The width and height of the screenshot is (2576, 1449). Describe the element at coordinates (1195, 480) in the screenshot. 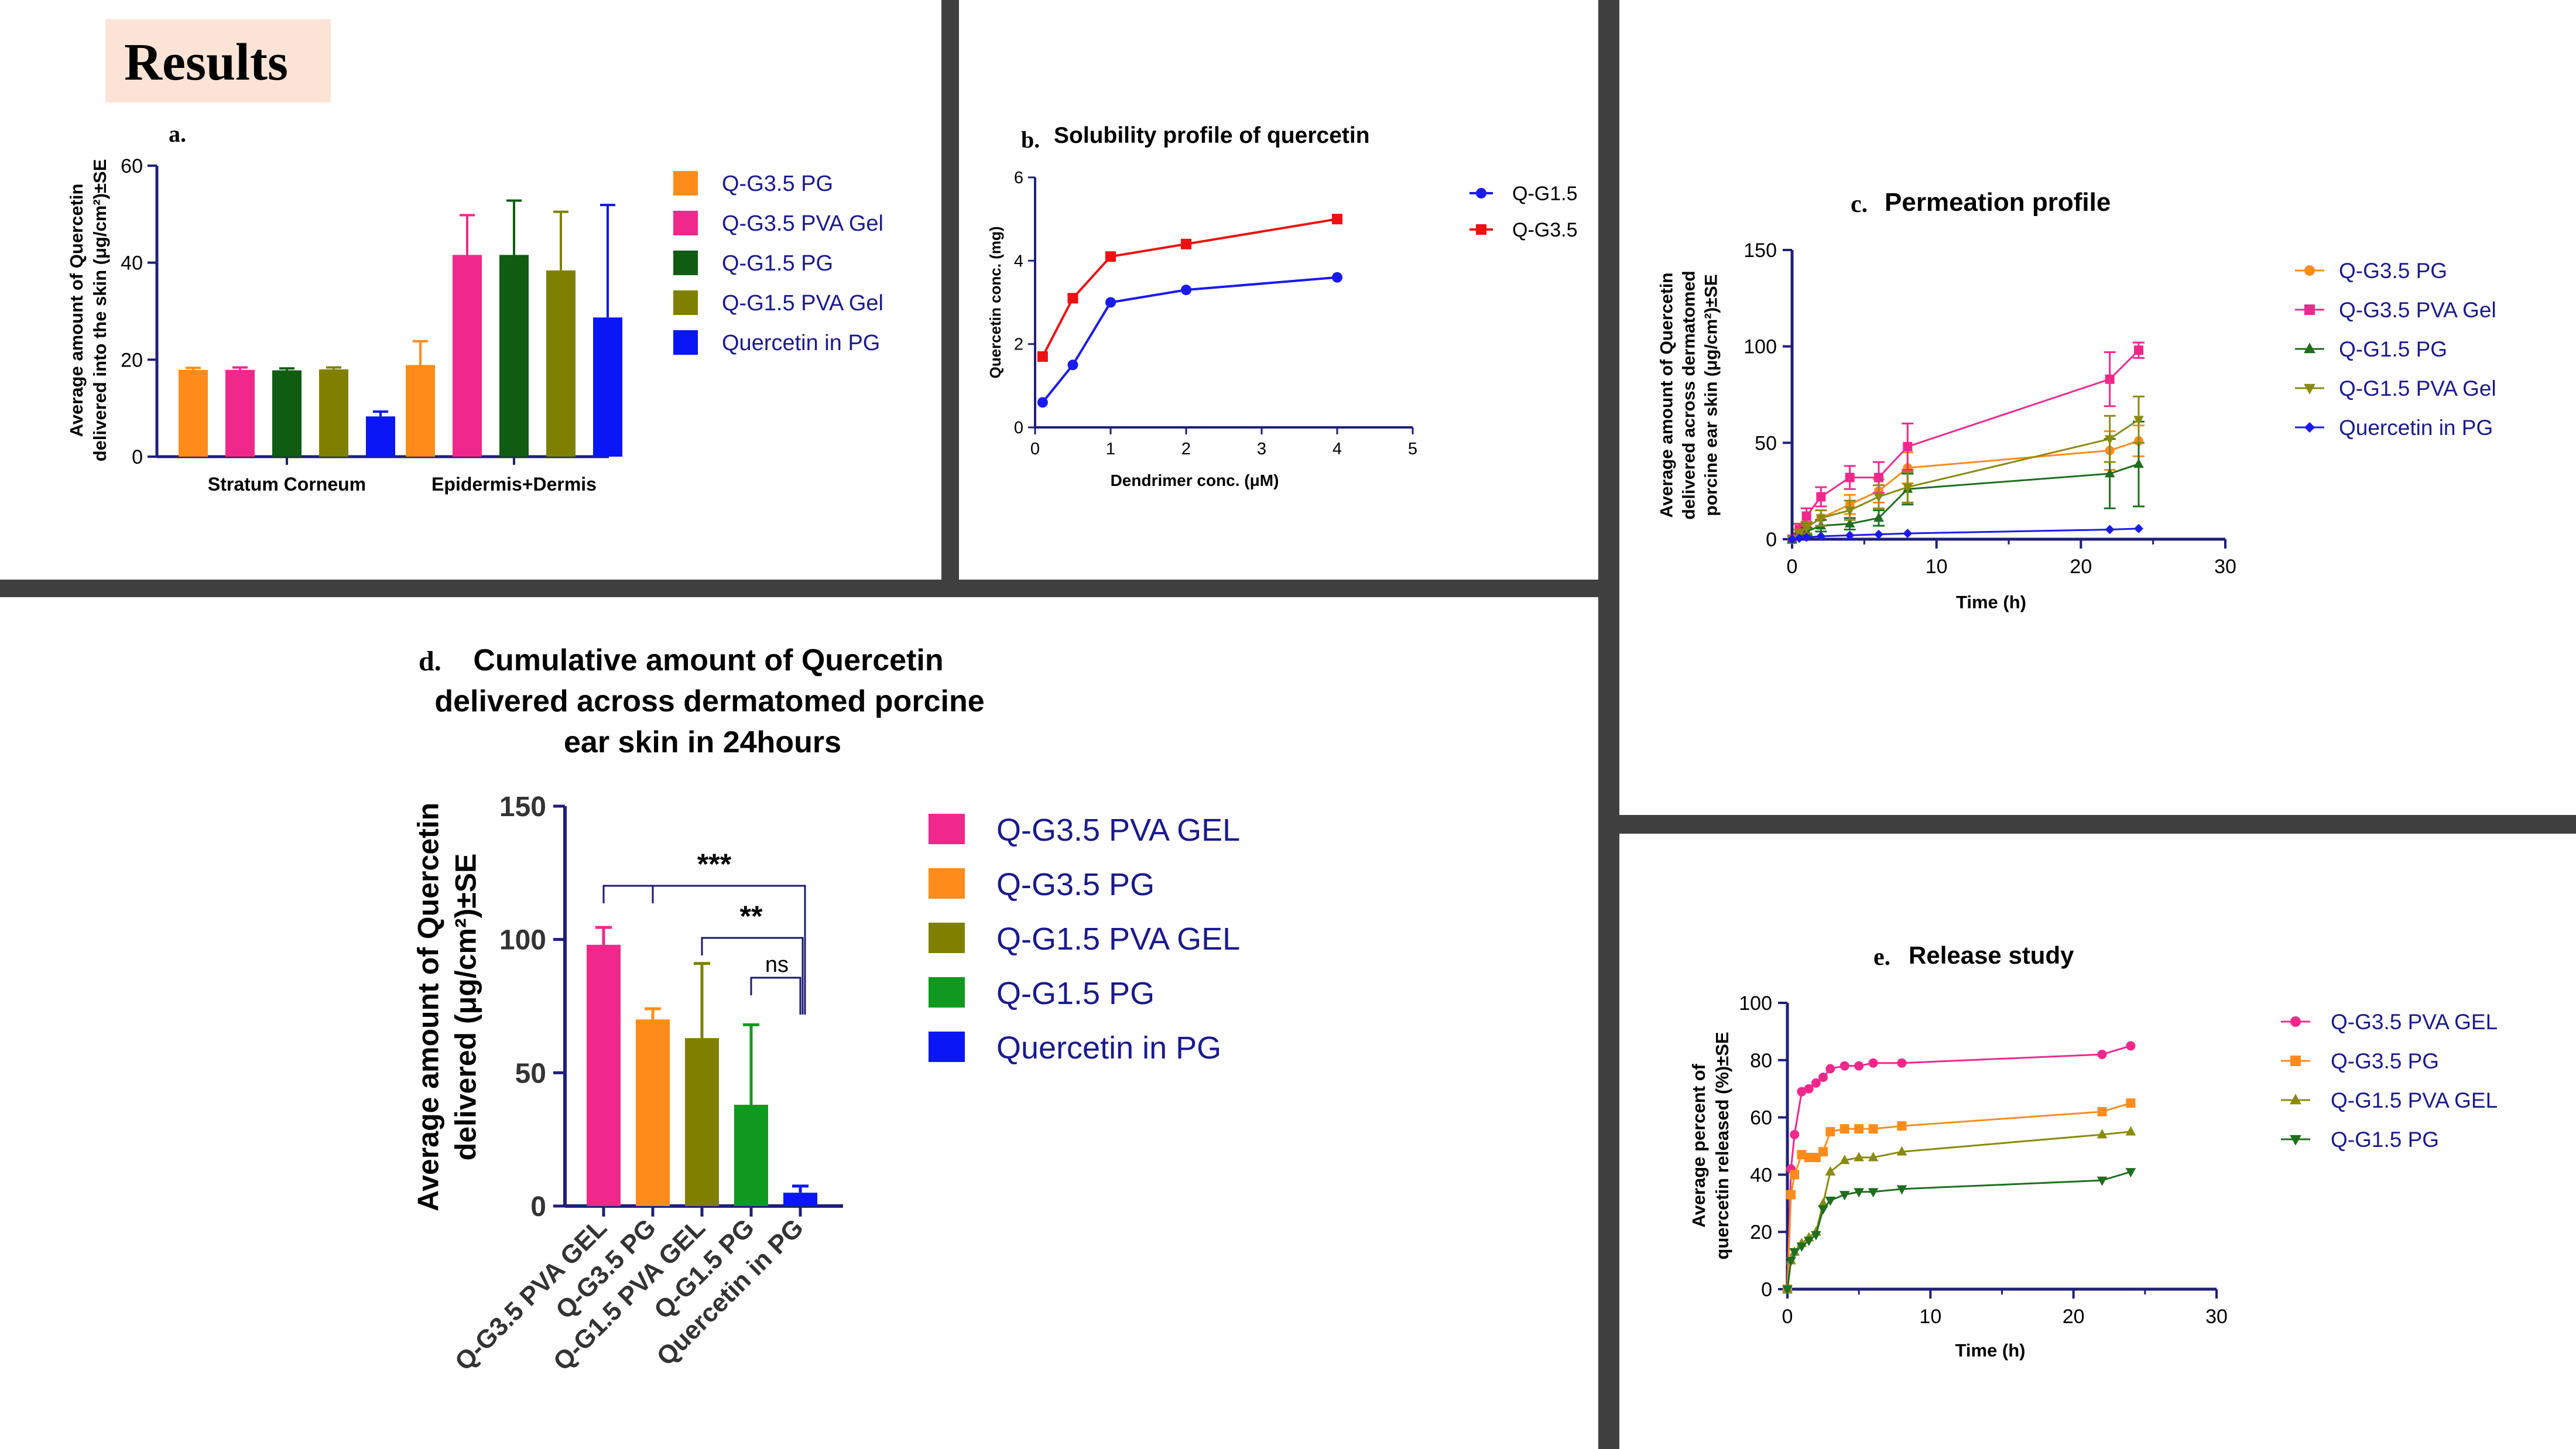

I see `x-axis-label: Dendrimer conc. (μM)` at that location.